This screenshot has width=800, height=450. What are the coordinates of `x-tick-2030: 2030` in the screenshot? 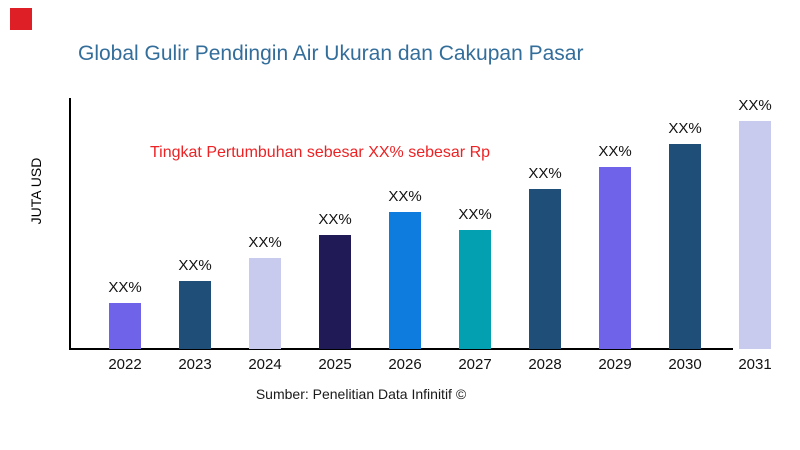 It's located at (685, 364).